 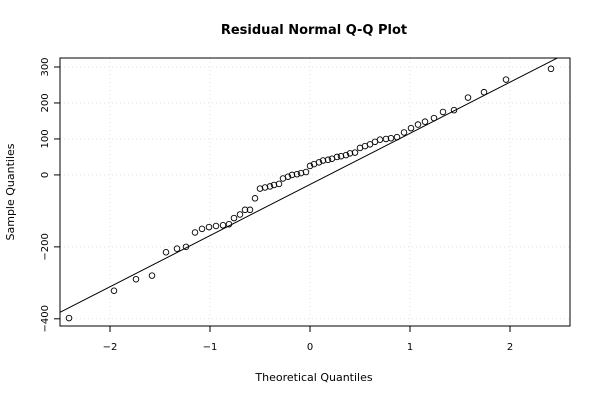 I want to click on x-tick-label: 0, so click(x=310, y=347).